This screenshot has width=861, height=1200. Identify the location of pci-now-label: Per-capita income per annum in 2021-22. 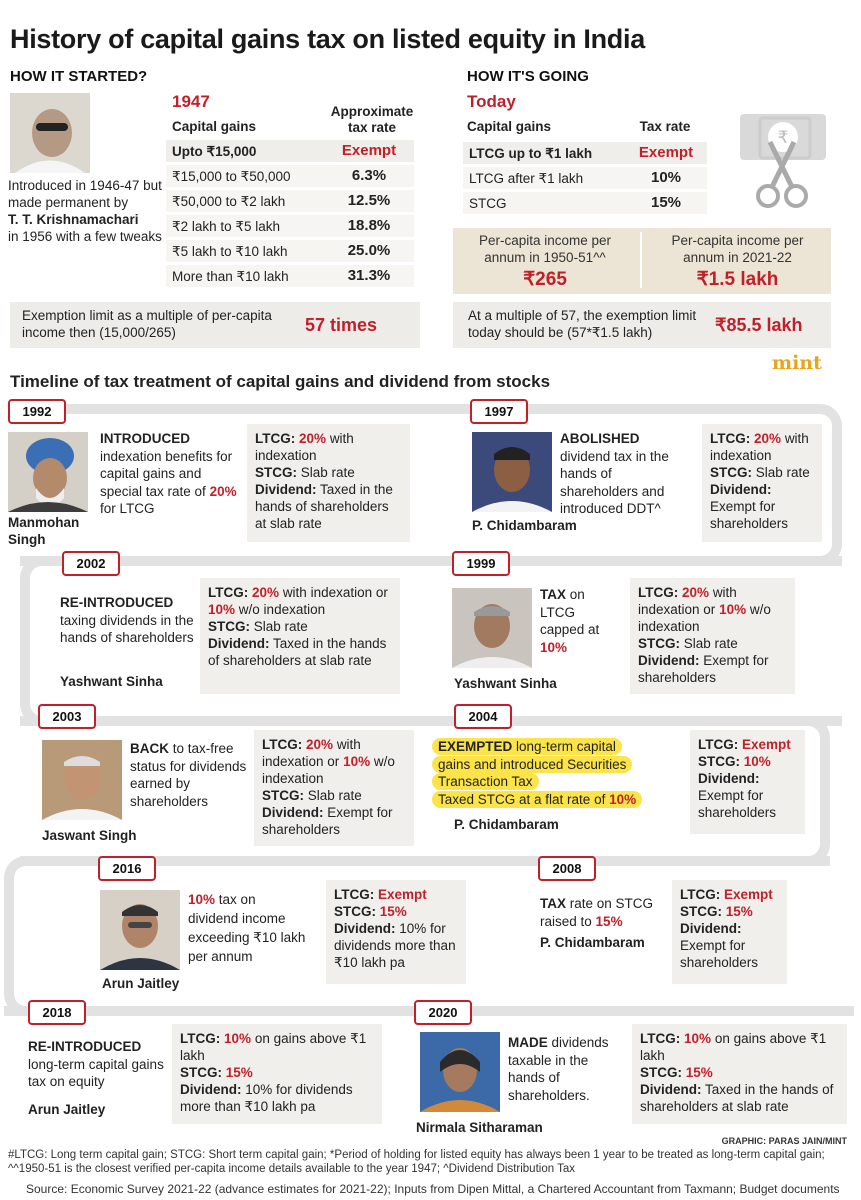
(737, 249).